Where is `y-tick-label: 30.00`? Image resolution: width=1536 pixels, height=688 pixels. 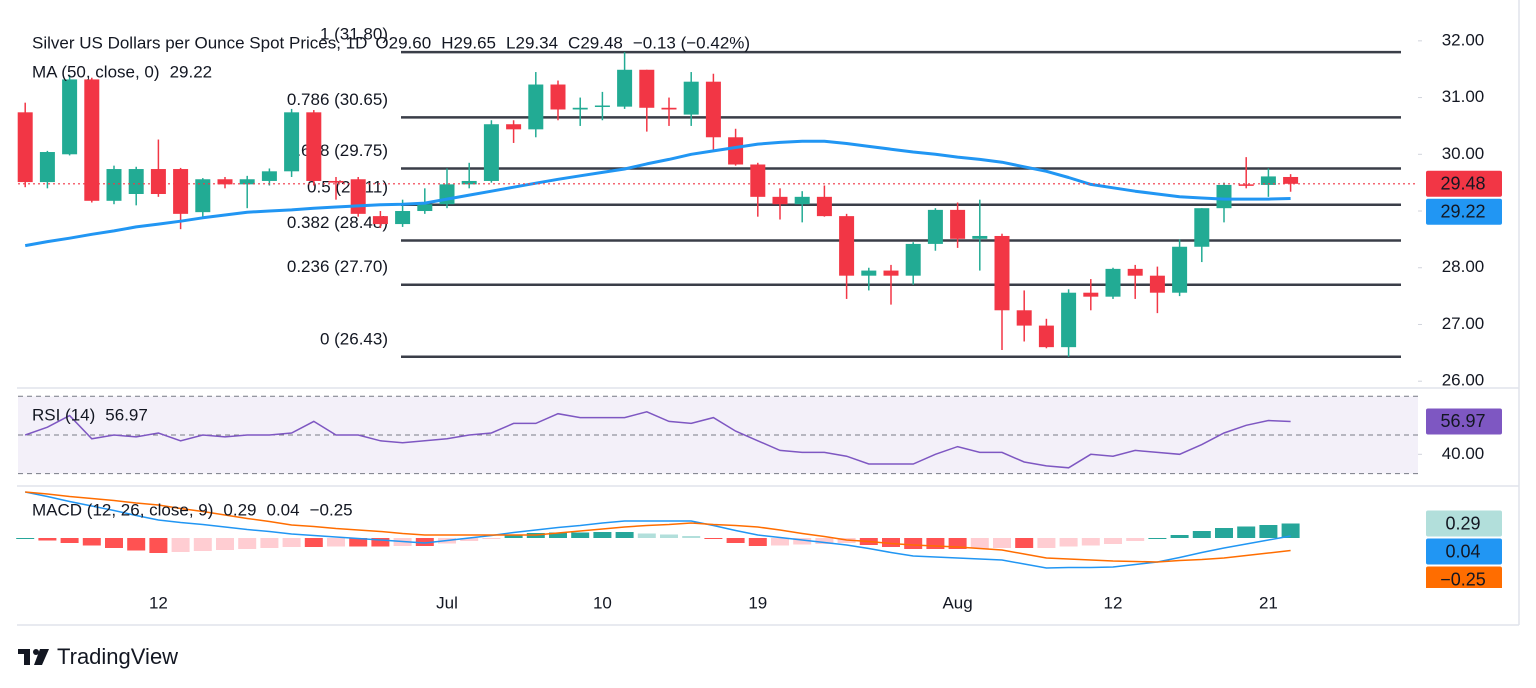 y-tick-label: 30.00 is located at coordinates (1463, 153).